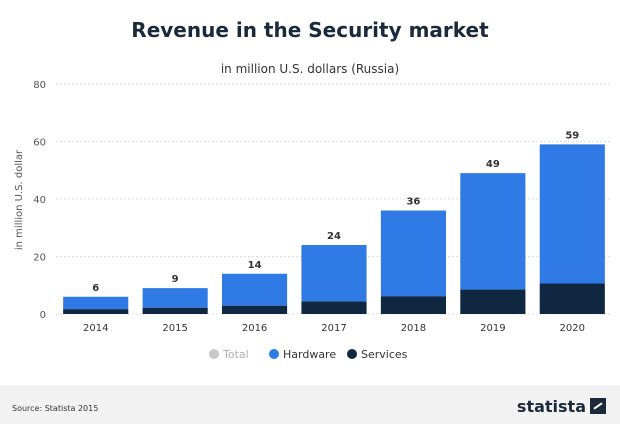  I want to click on x-tick-label: 2015, so click(174, 328).